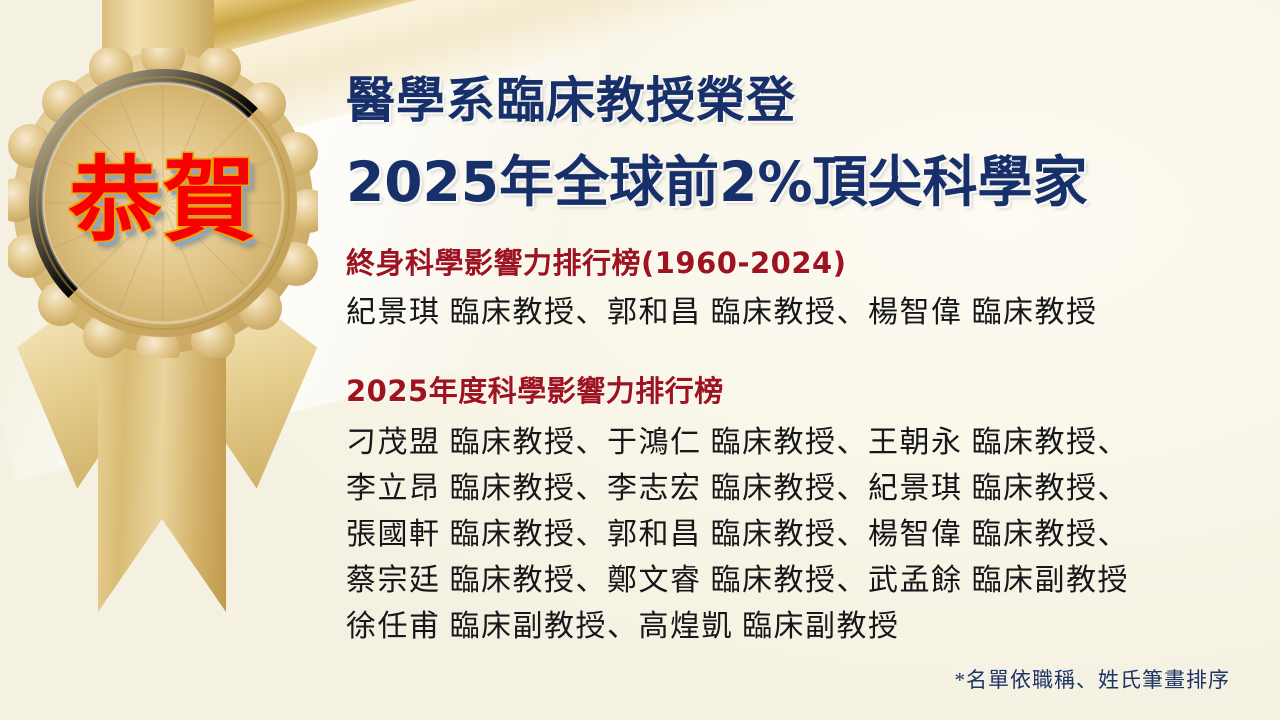  Describe the element at coordinates (737, 580) in the screenshot. I see `name-list-line: 蔡宗廷 臨床教授、鄭文睿 臨床教授、武孟餘 臨床副教授` at that location.